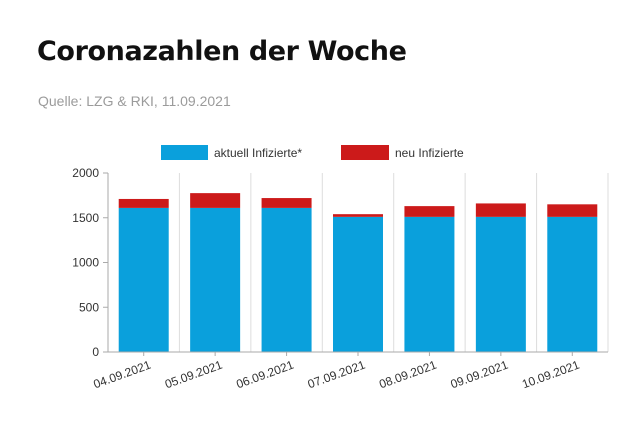 The image size is (640, 434). What do you see at coordinates (480, 375) in the screenshot?
I see `x-tick-label: 09.09.2021` at bounding box center [480, 375].